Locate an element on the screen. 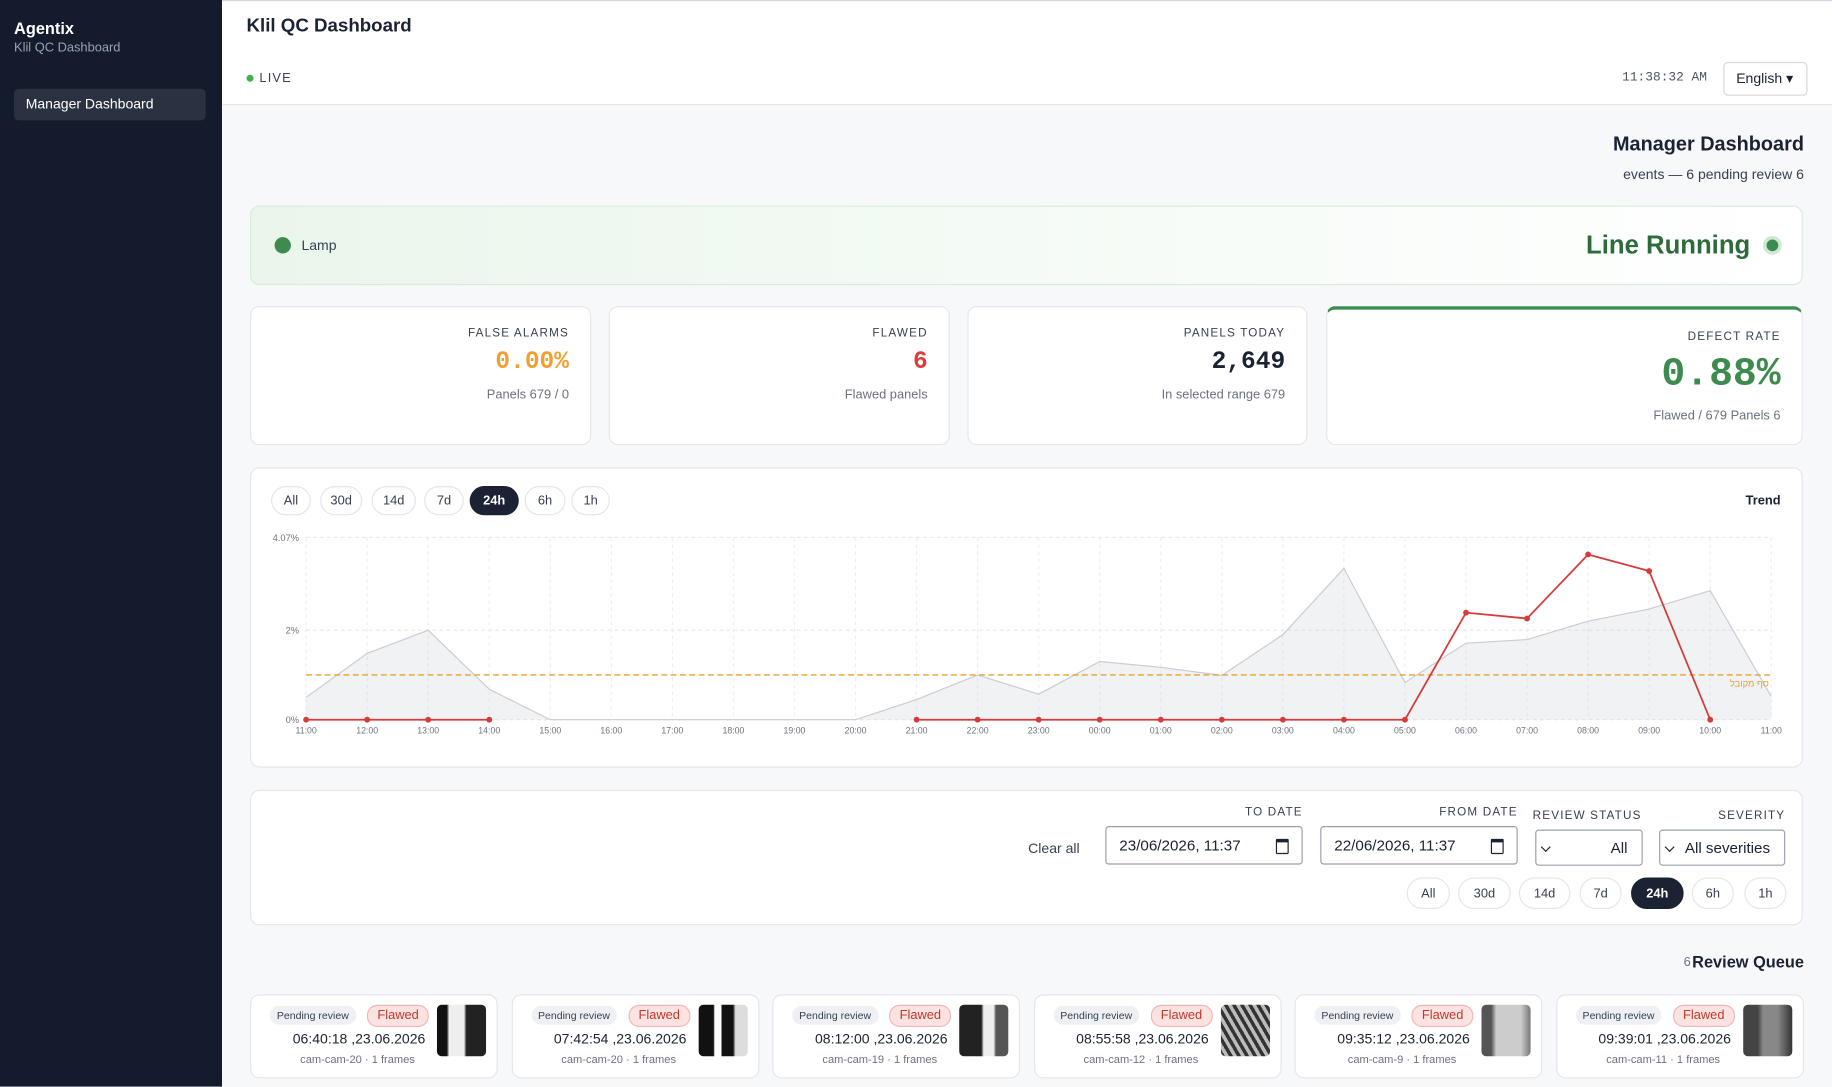  y-tick-label: 0% is located at coordinates (292, 720).